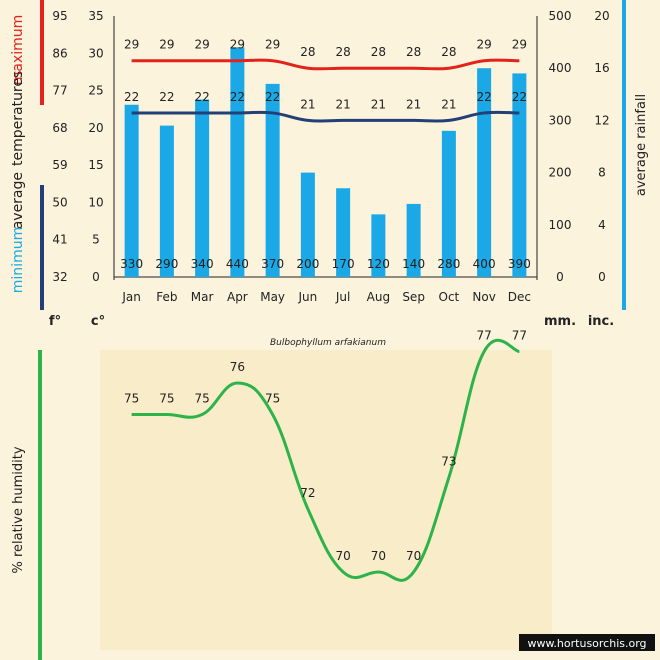 The width and height of the screenshot is (660, 660). What do you see at coordinates (560, 321) in the screenshot?
I see `mm-unit-label: mm.` at bounding box center [560, 321].